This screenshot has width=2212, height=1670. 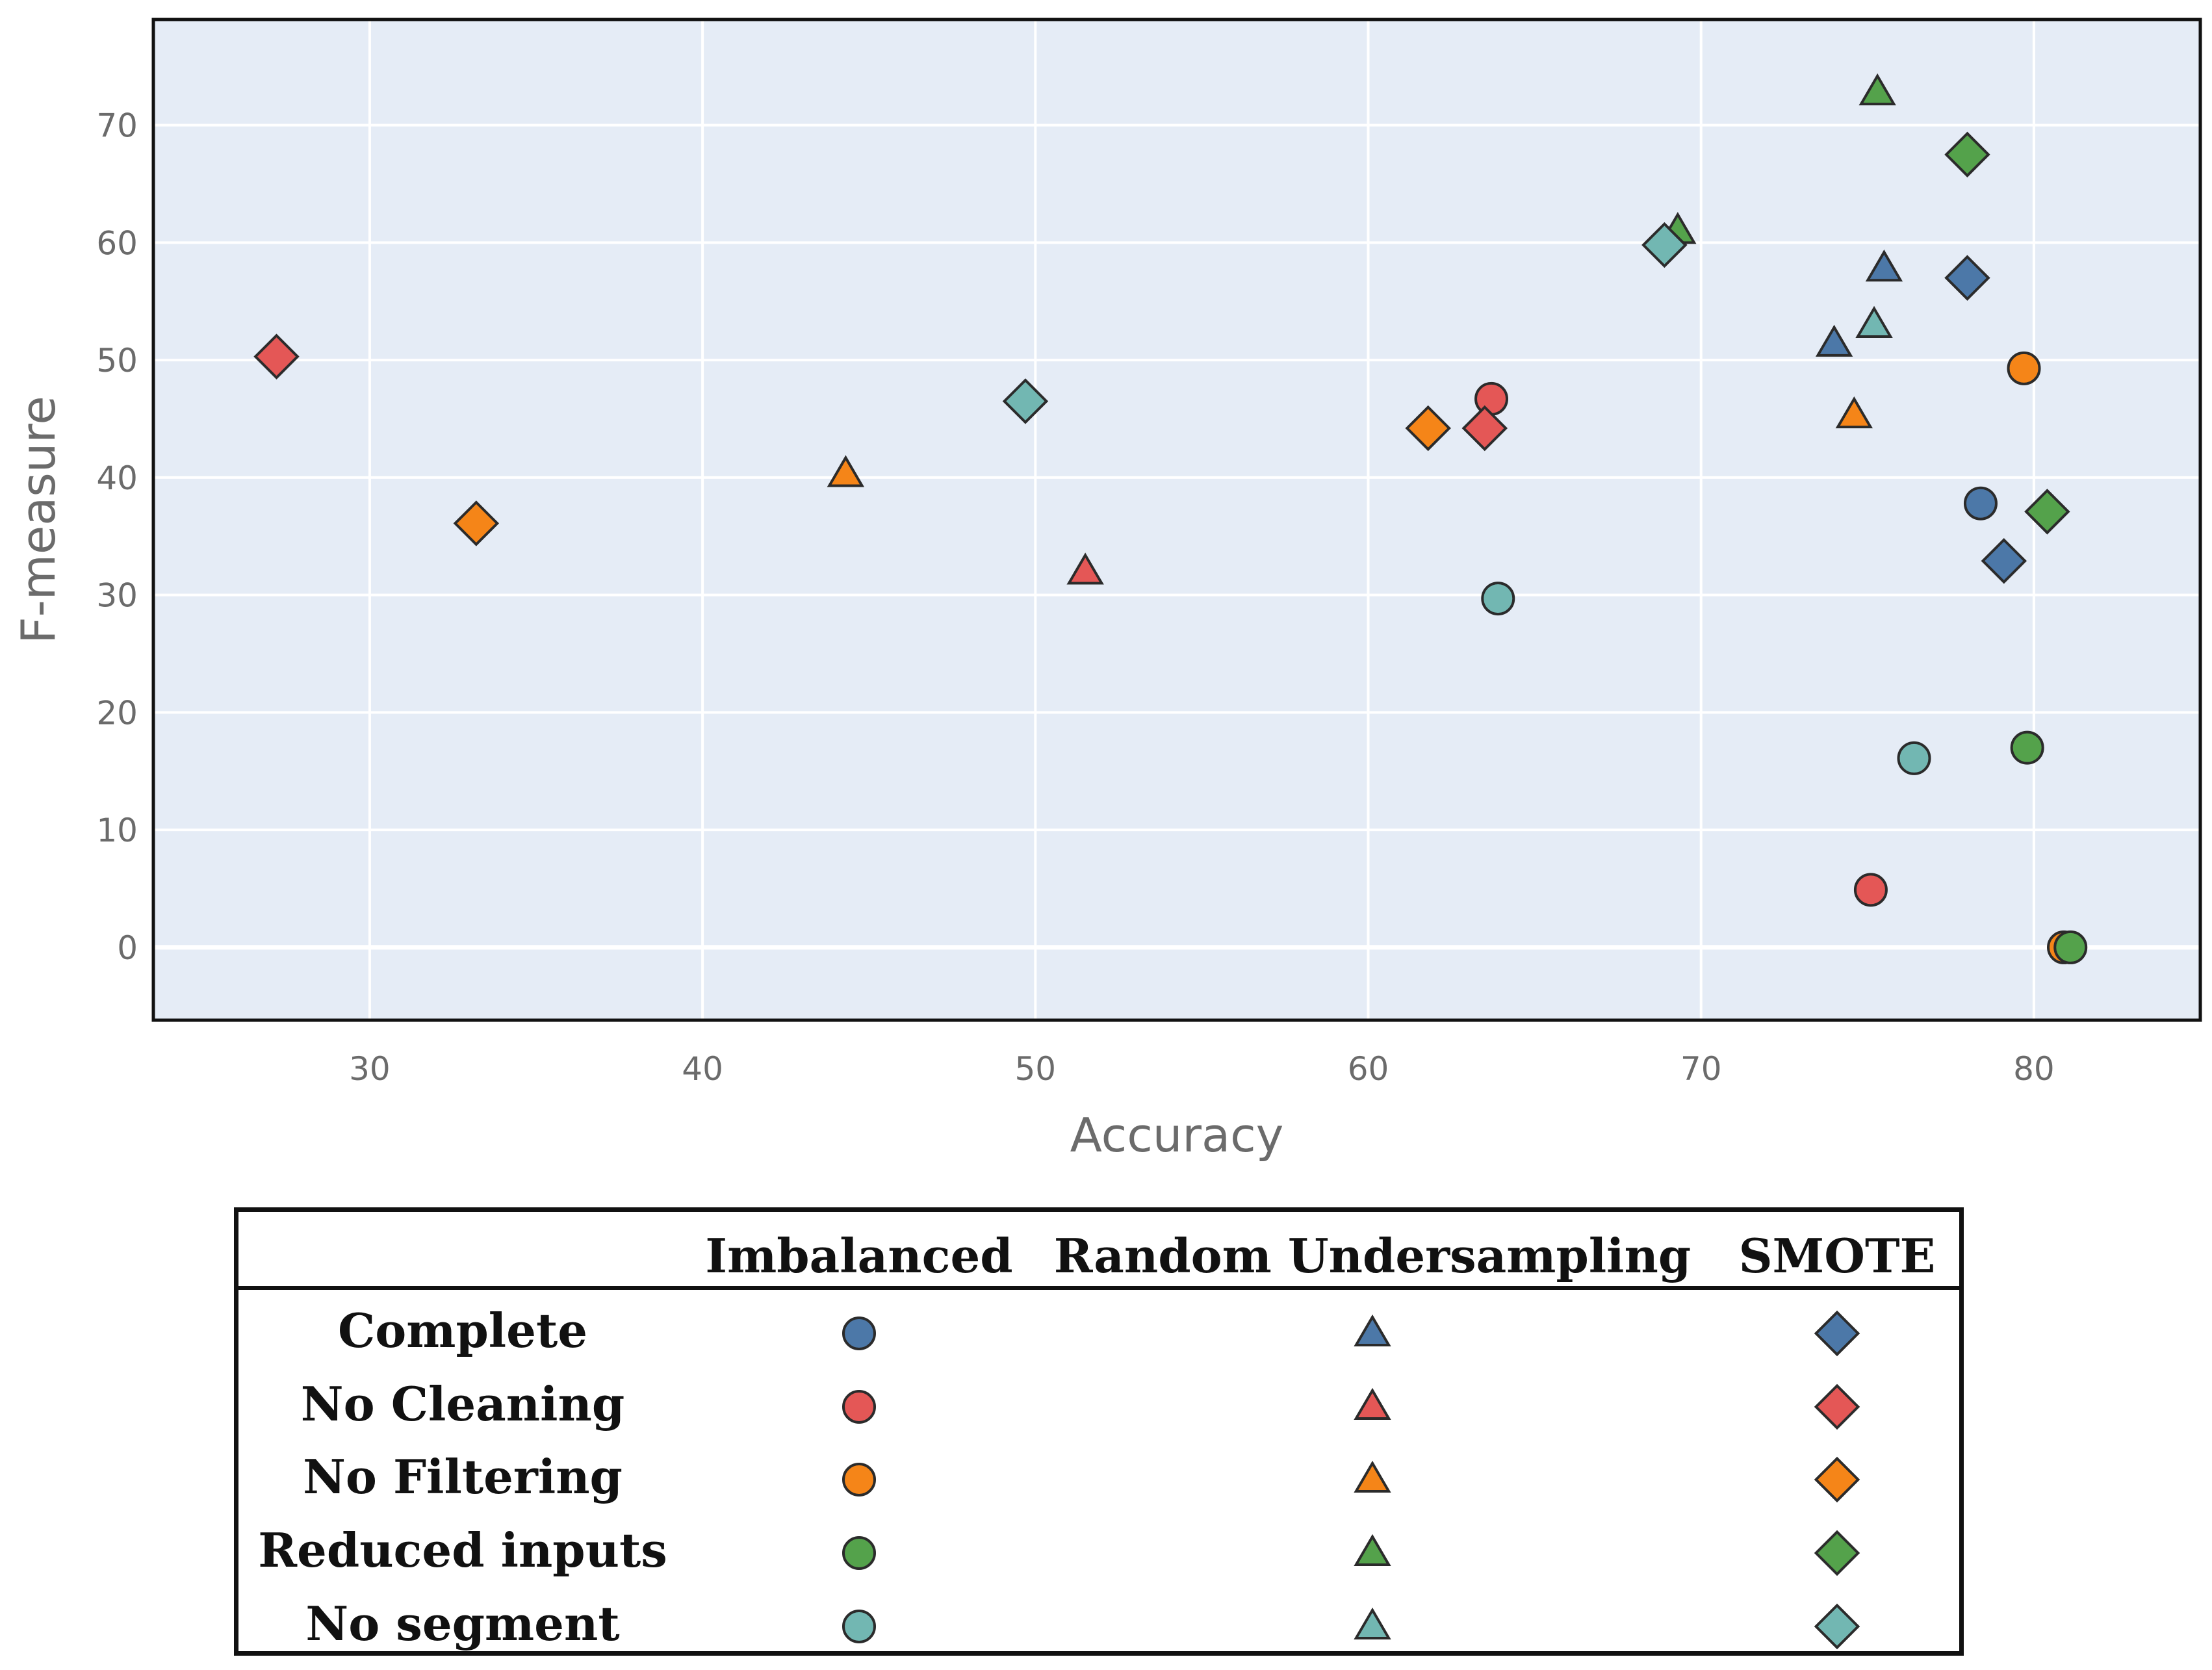 What do you see at coordinates (462, 1331) in the screenshot?
I see `legend-row-label: Complete` at bounding box center [462, 1331].